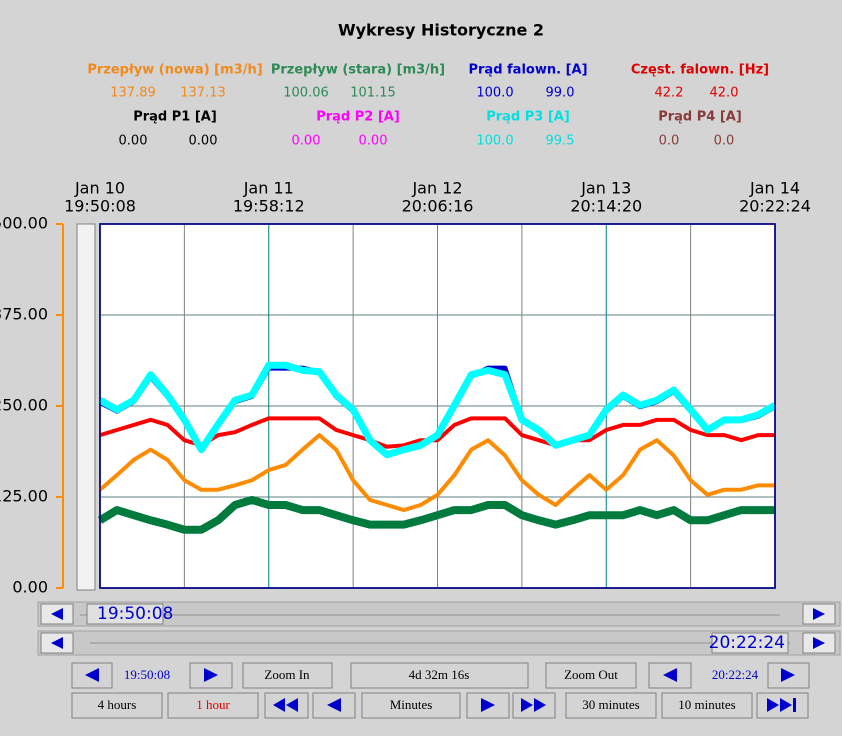 The image size is (842, 736). What do you see at coordinates (775, 206) in the screenshot?
I see `x-tick-label: 20:22:24` at bounding box center [775, 206].